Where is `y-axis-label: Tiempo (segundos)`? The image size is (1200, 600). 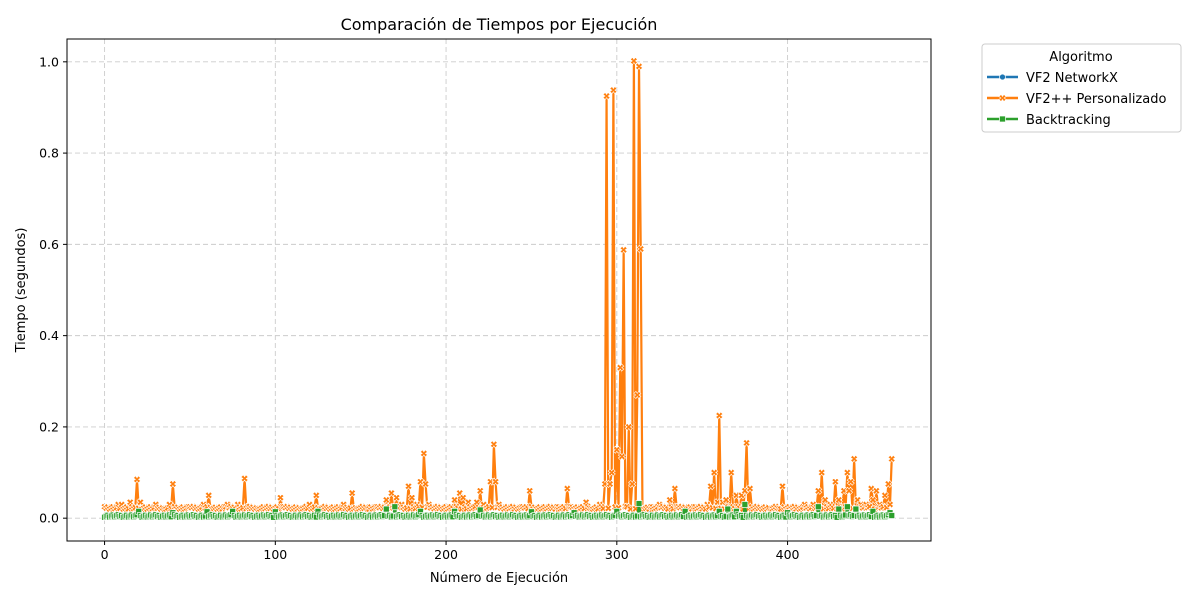 y-axis-label: Tiempo (segundos) is located at coordinates (21, 291).